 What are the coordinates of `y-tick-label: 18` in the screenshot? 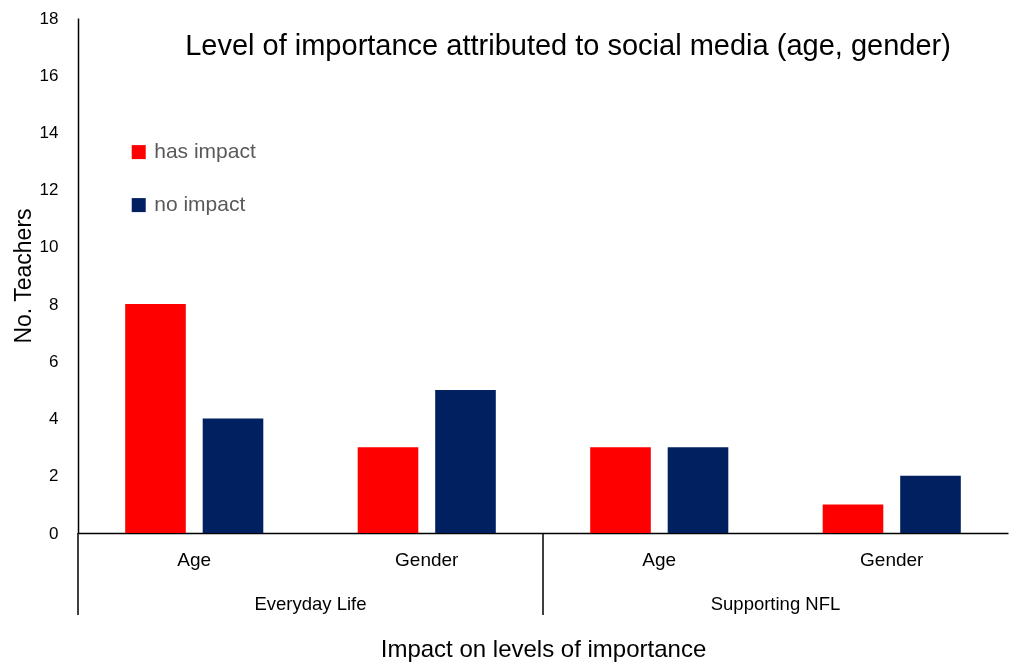 It's located at (49, 18).